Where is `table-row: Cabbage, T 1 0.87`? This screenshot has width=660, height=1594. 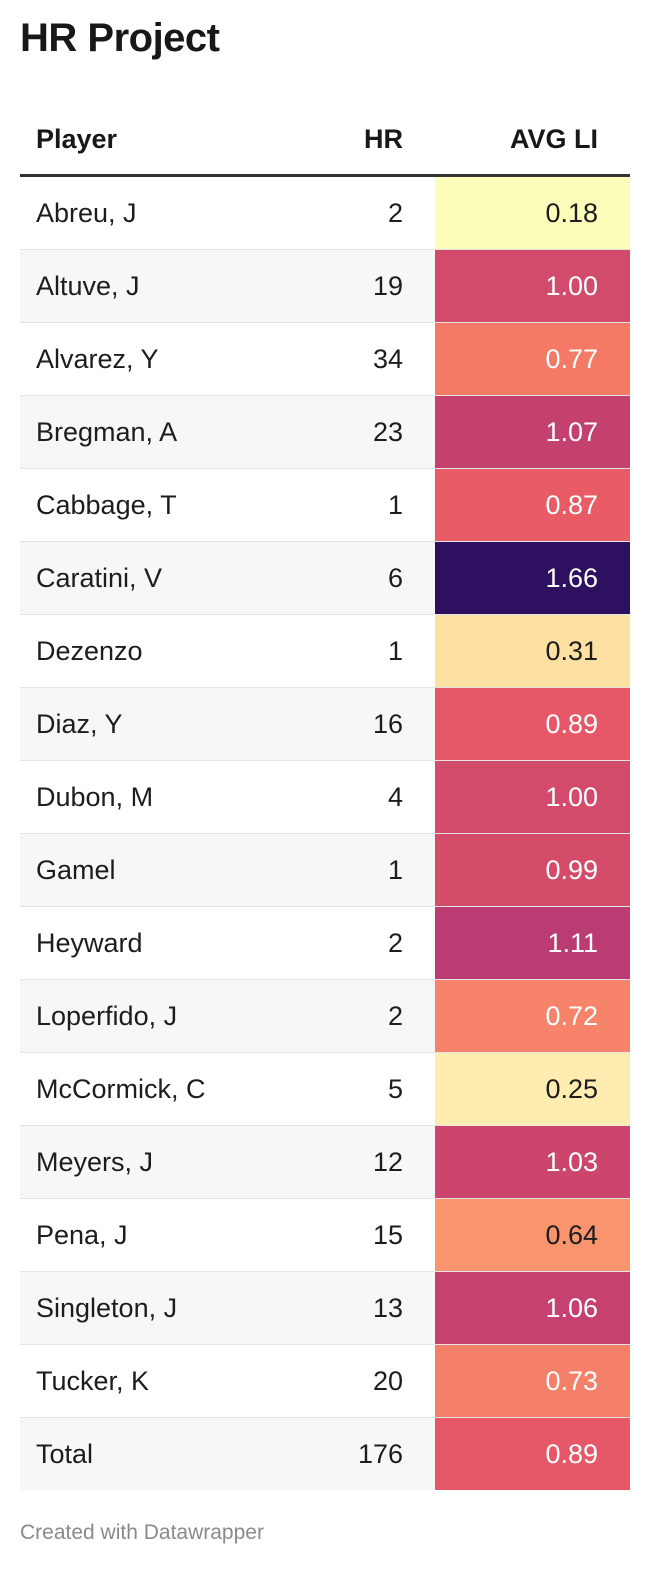 table-row: Cabbage, T 1 0.87 is located at coordinates (325, 505).